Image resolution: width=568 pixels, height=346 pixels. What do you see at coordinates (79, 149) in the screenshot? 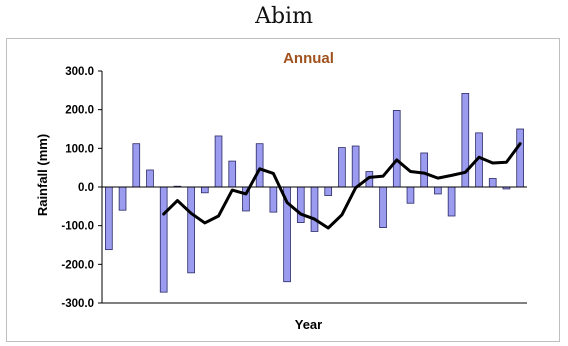
I see `y-tick-label: 100.0` at bounding box center [79, 149].